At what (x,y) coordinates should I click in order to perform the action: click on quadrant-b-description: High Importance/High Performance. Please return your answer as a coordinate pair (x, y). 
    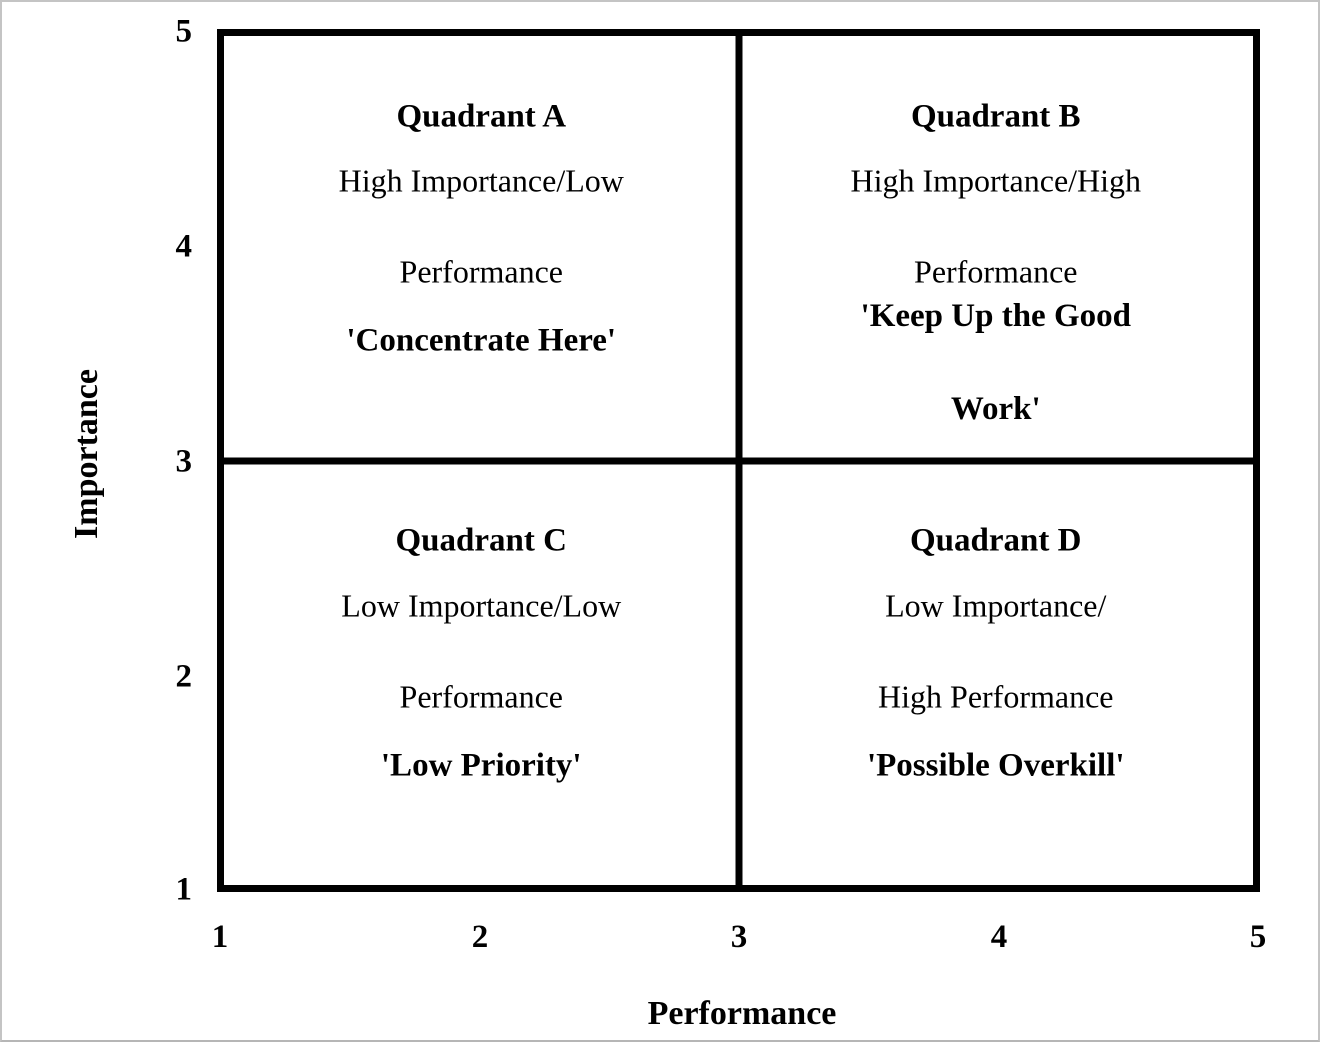
    Looking at the image, I should click on (996, 226).